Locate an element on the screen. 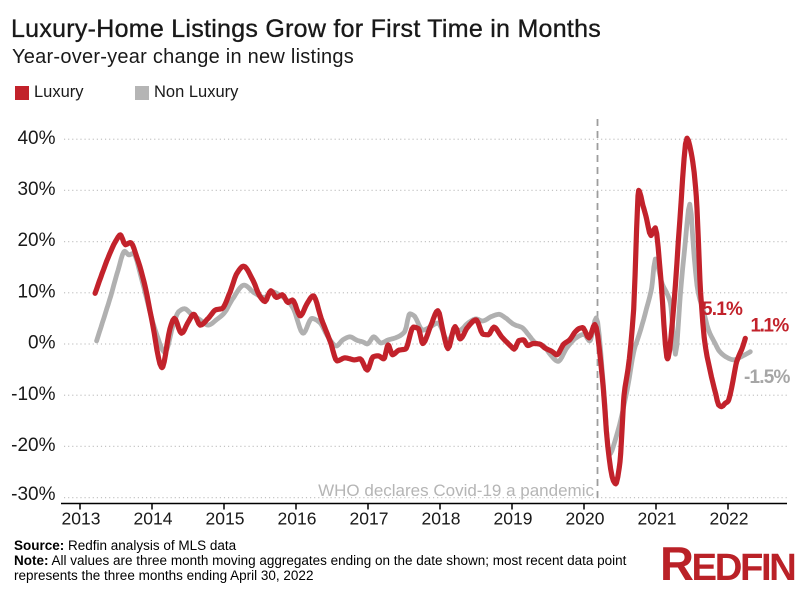 The image size is (800, 600). svg-text: 20% is located at coordinates (36, 240).